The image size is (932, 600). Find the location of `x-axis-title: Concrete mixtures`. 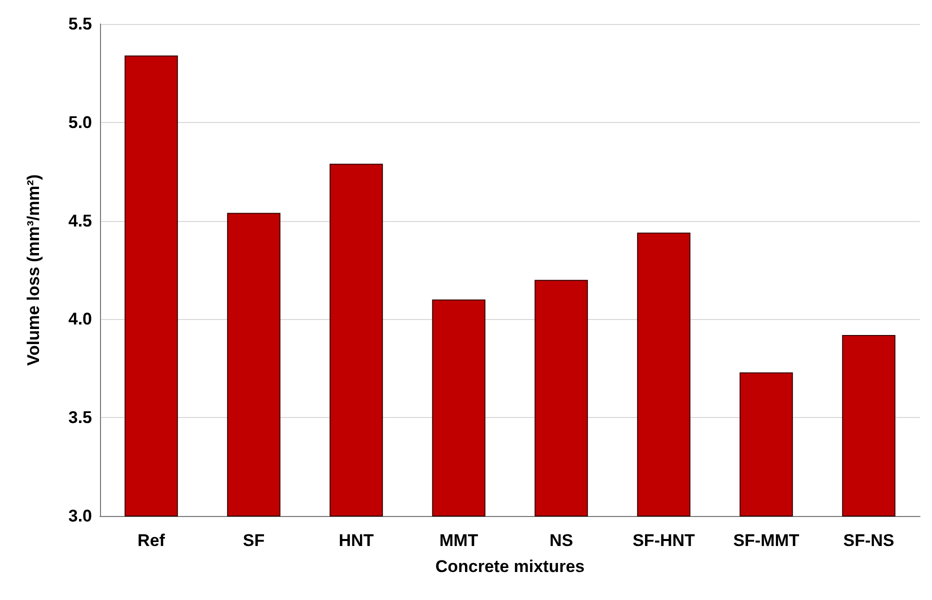

x-axis-title: Concrete mixtures is located at coordinates (510, 566).